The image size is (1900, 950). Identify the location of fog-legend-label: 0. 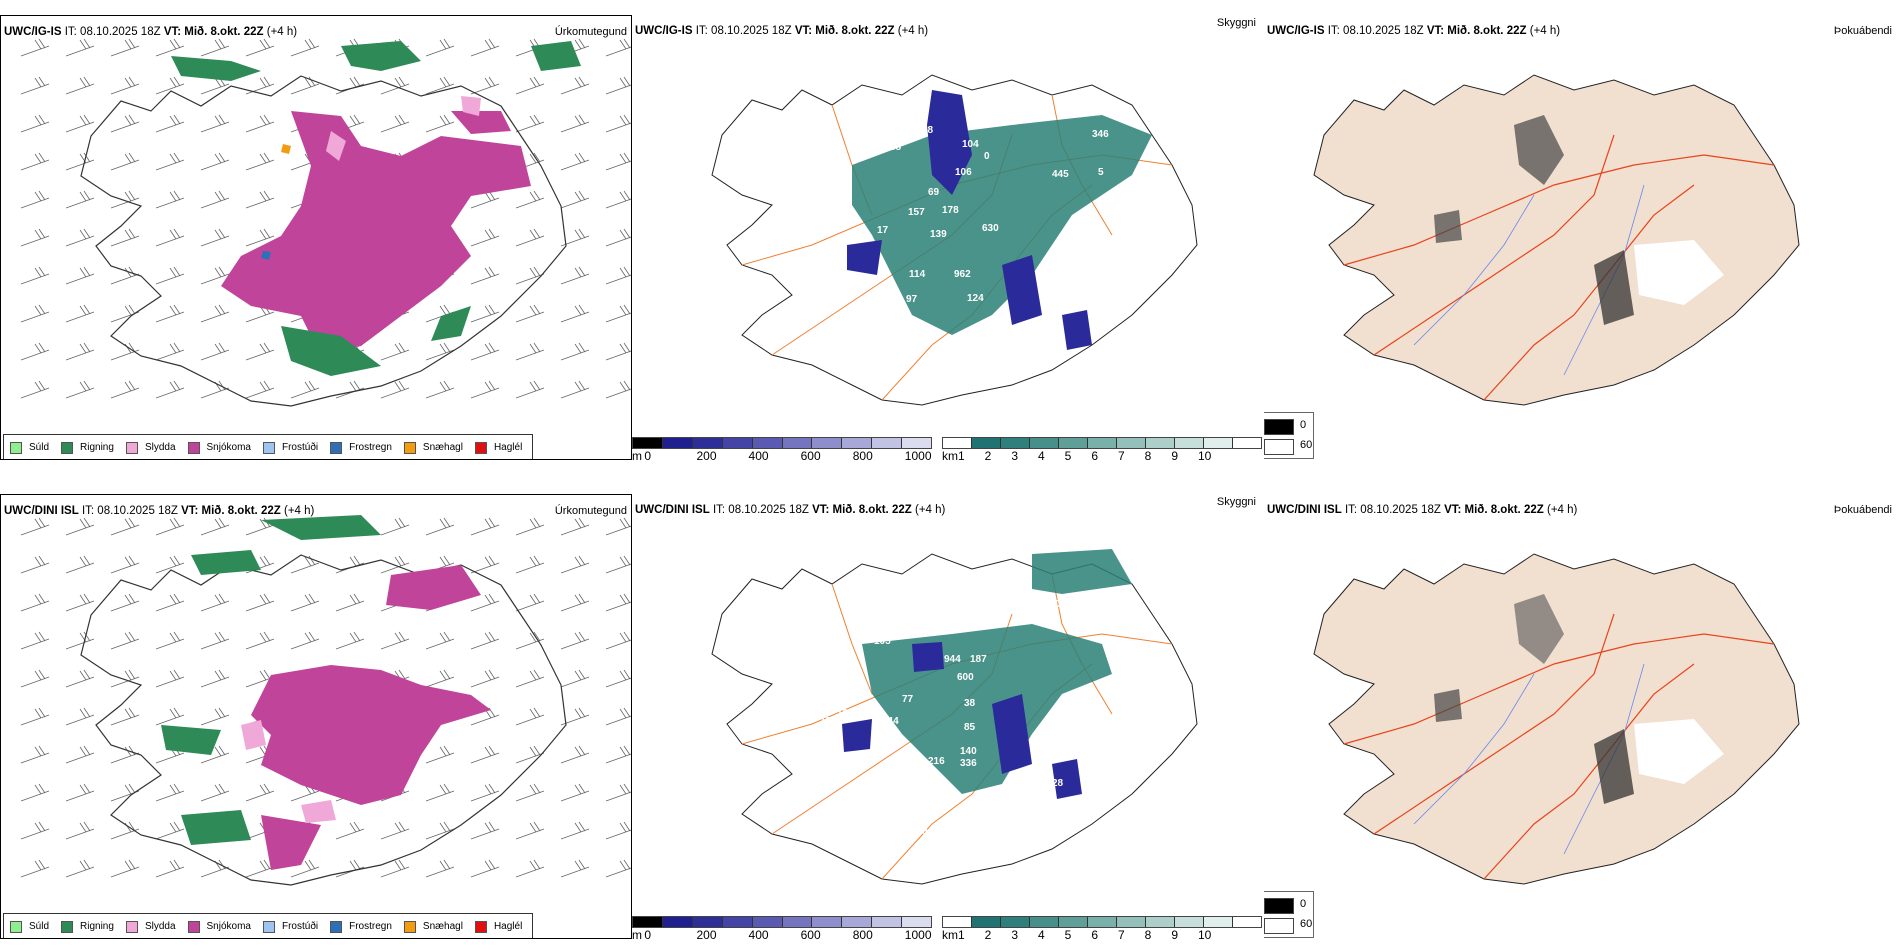
(1303, 425).